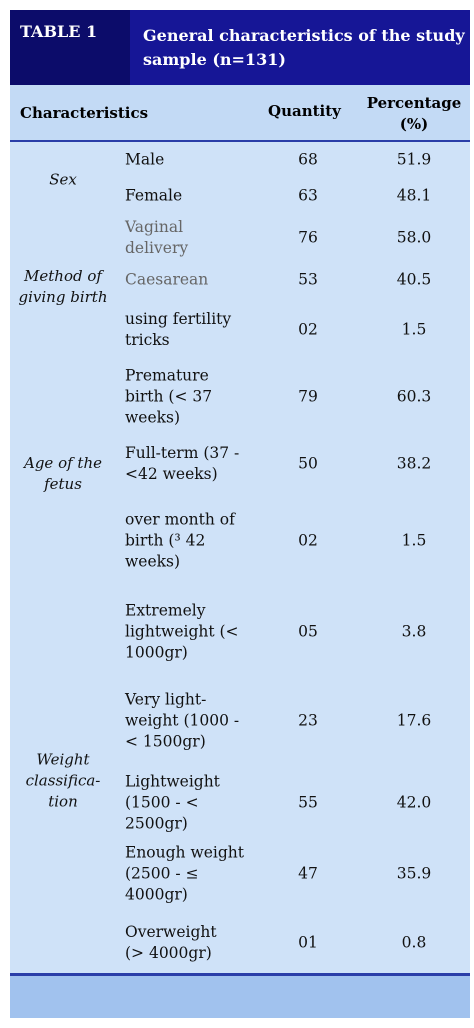  I want to click on characteristic: Vaginal delivery, so click(157, 237).